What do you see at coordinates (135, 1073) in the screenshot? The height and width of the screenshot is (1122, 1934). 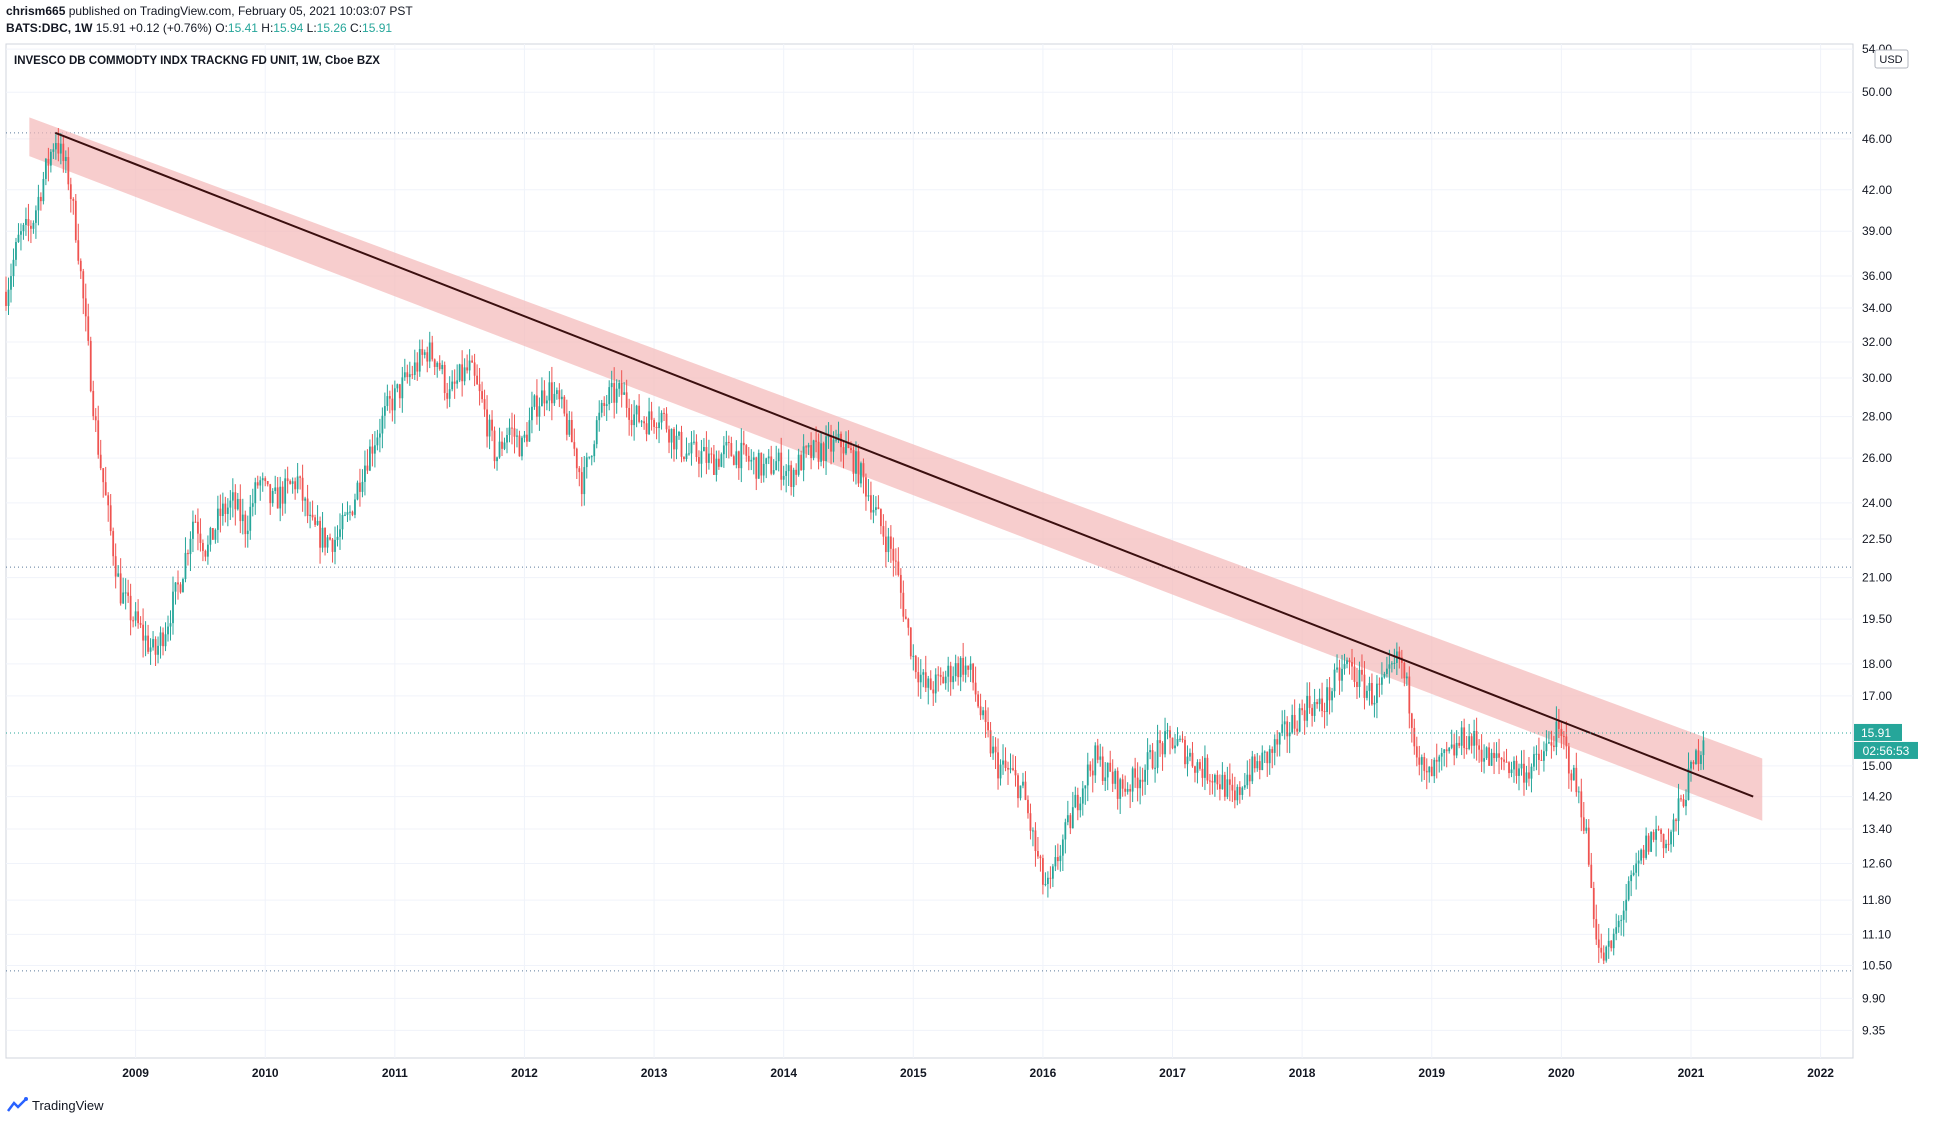 I see `year-tick-label: 2009` at bounding box center [135, 1073].